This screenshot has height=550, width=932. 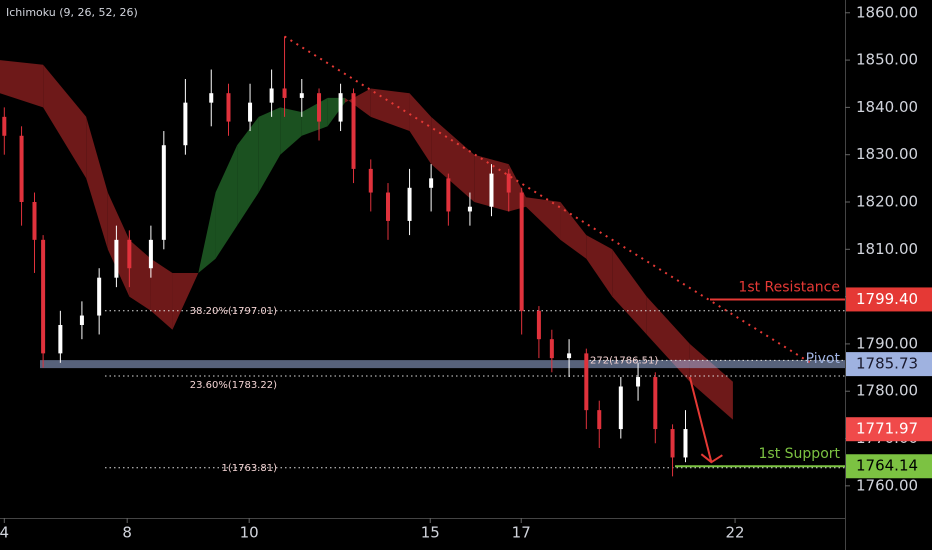 What do you see at coordinates (887, 107) in the screenshot?
I see `y-tick-label: 1840.00` at bounding box center [887, 107].